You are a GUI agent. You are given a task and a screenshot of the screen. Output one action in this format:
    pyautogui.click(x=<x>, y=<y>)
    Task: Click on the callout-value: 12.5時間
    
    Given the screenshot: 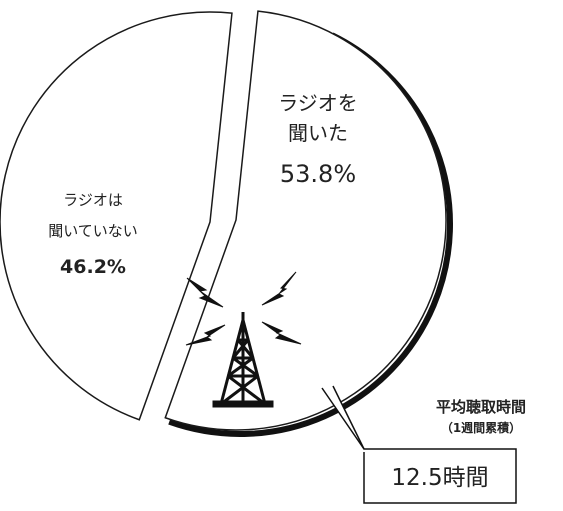 What is the action you would take?
    pyautogui.click(x=439, y=478)
    